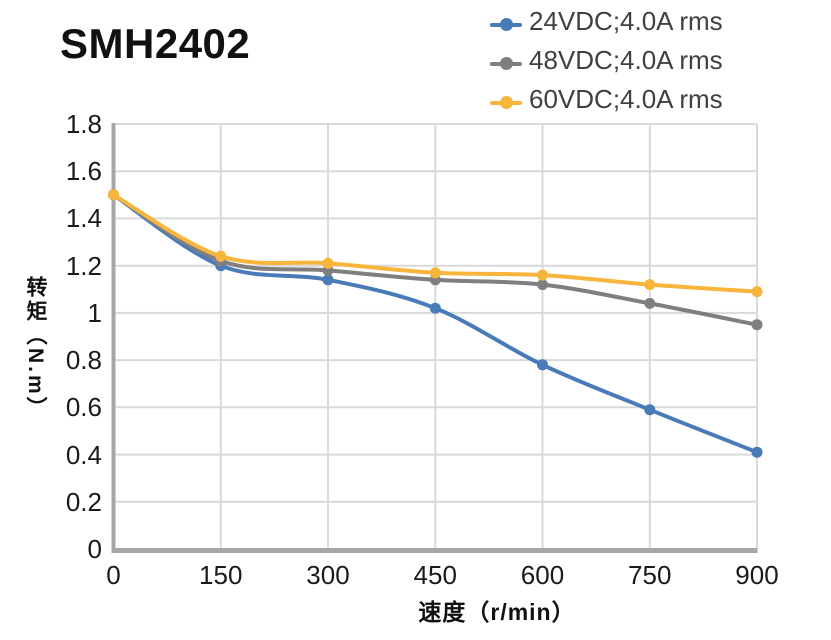 The image size is (831, 640). Describe the element at coordinates (328, 575) in the screenshot. I see `x-tick-label: 300` at that location.